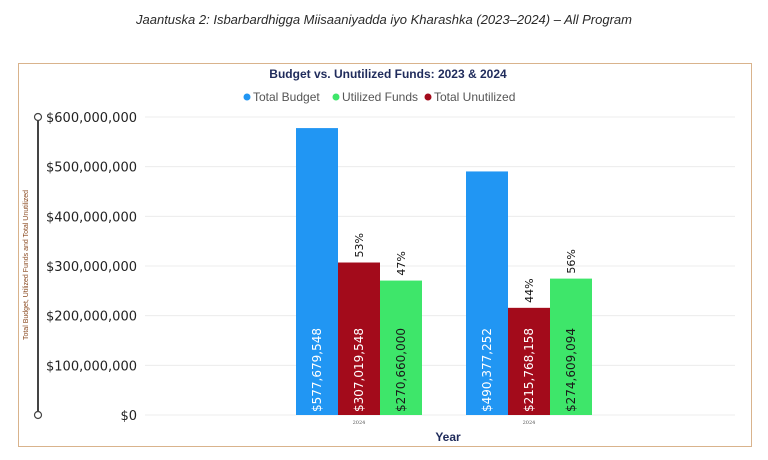 The width and height of the screenshot is (768, 460). Describe the element at coordinates (91, 118) in the screenshot. I see `y-tick-label: $600,000,000` at that location.